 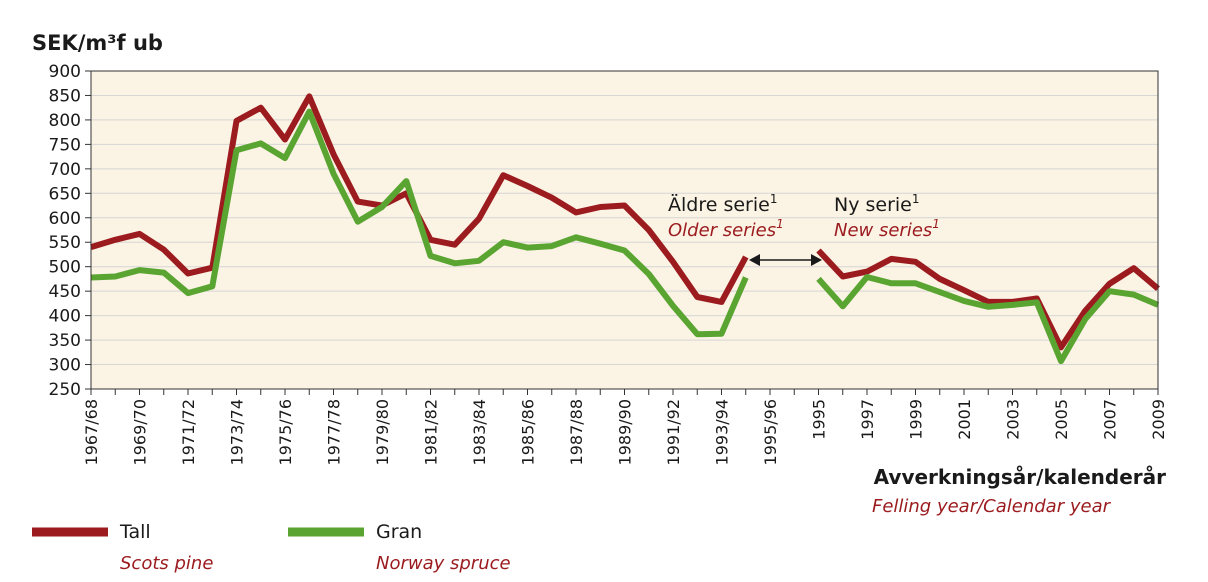 What do you see at coordinates (916, 419) in the screenshot?
I see `x-tick-label: 1999` at bounding box center [916, 419].